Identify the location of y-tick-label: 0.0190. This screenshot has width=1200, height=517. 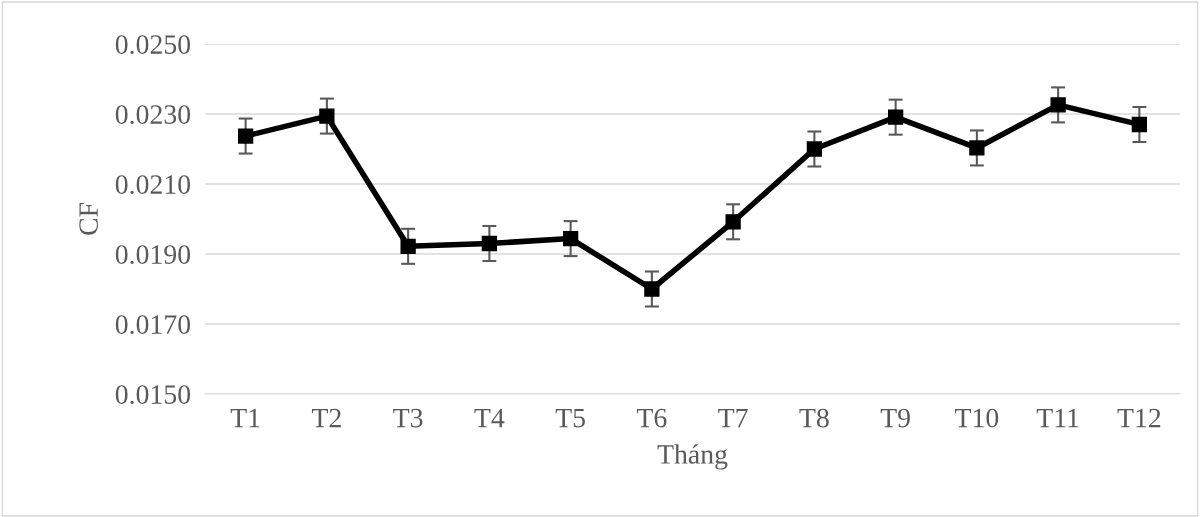
(153, 255).